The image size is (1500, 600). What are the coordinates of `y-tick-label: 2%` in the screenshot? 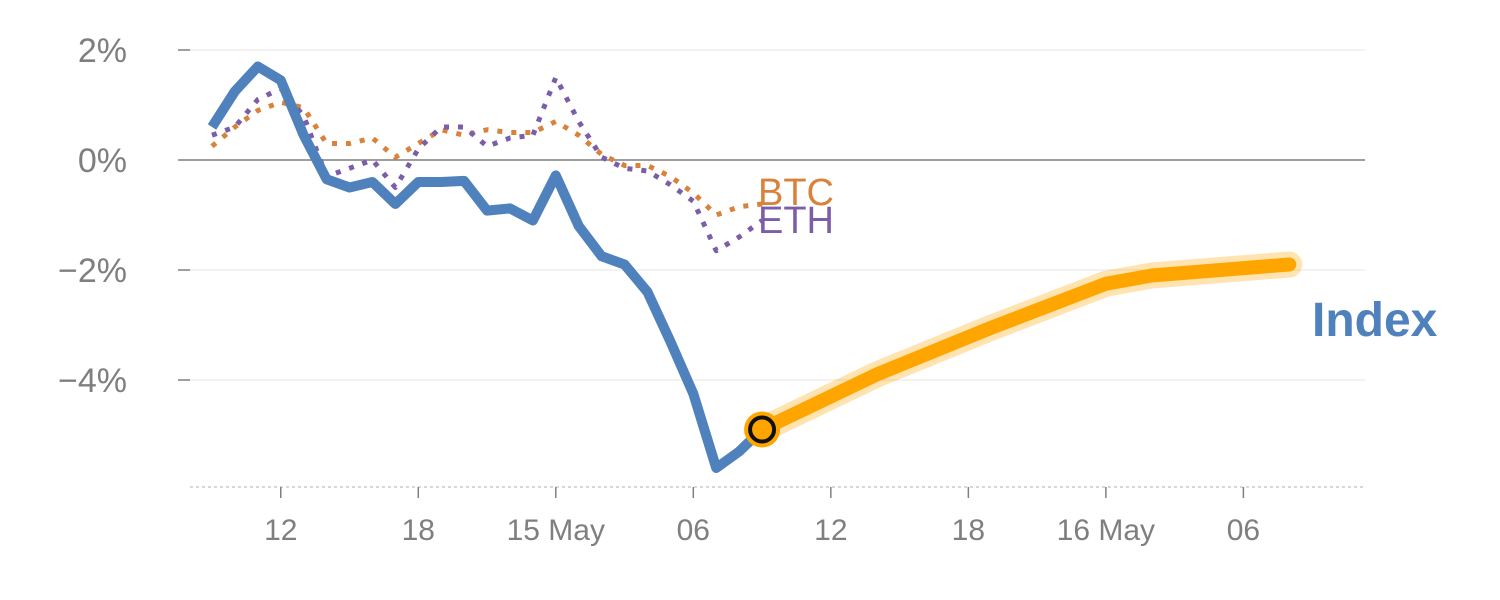 It's located at (102, 51).